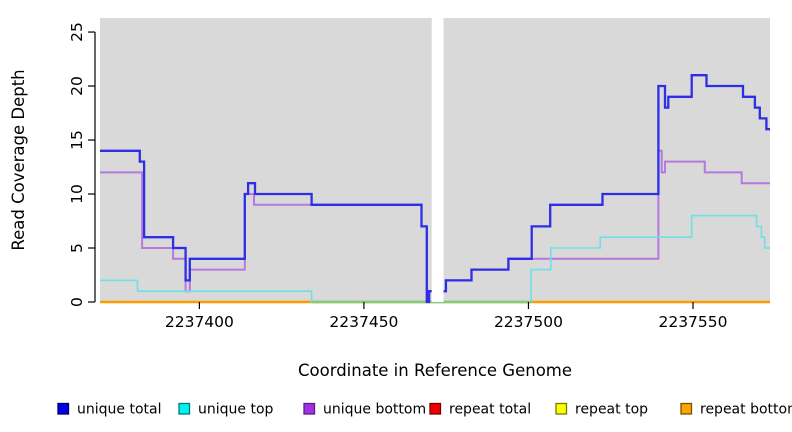  Describe the element at coordinates (692, 322) in the screenshot. I see `x-tick-label: 2237550` at that location.